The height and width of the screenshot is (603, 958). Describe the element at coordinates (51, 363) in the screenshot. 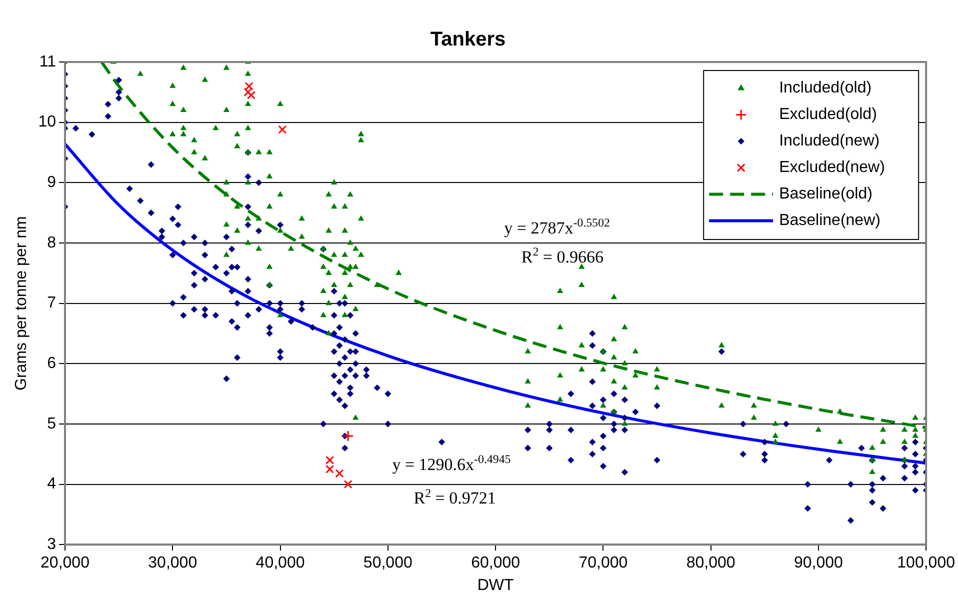

I see `y-tick-label: 6` at that location.